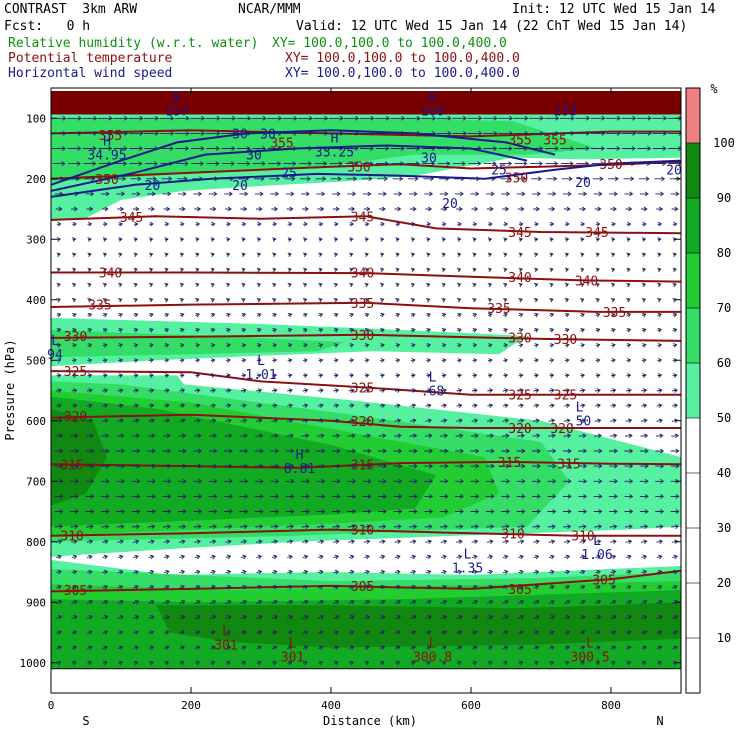 This screenshot has width=740, height=740. What do you see at coordinates (71, 465) in the screenshot?
I see `theta-contour-label: 315` at bounding box center [71, 465].